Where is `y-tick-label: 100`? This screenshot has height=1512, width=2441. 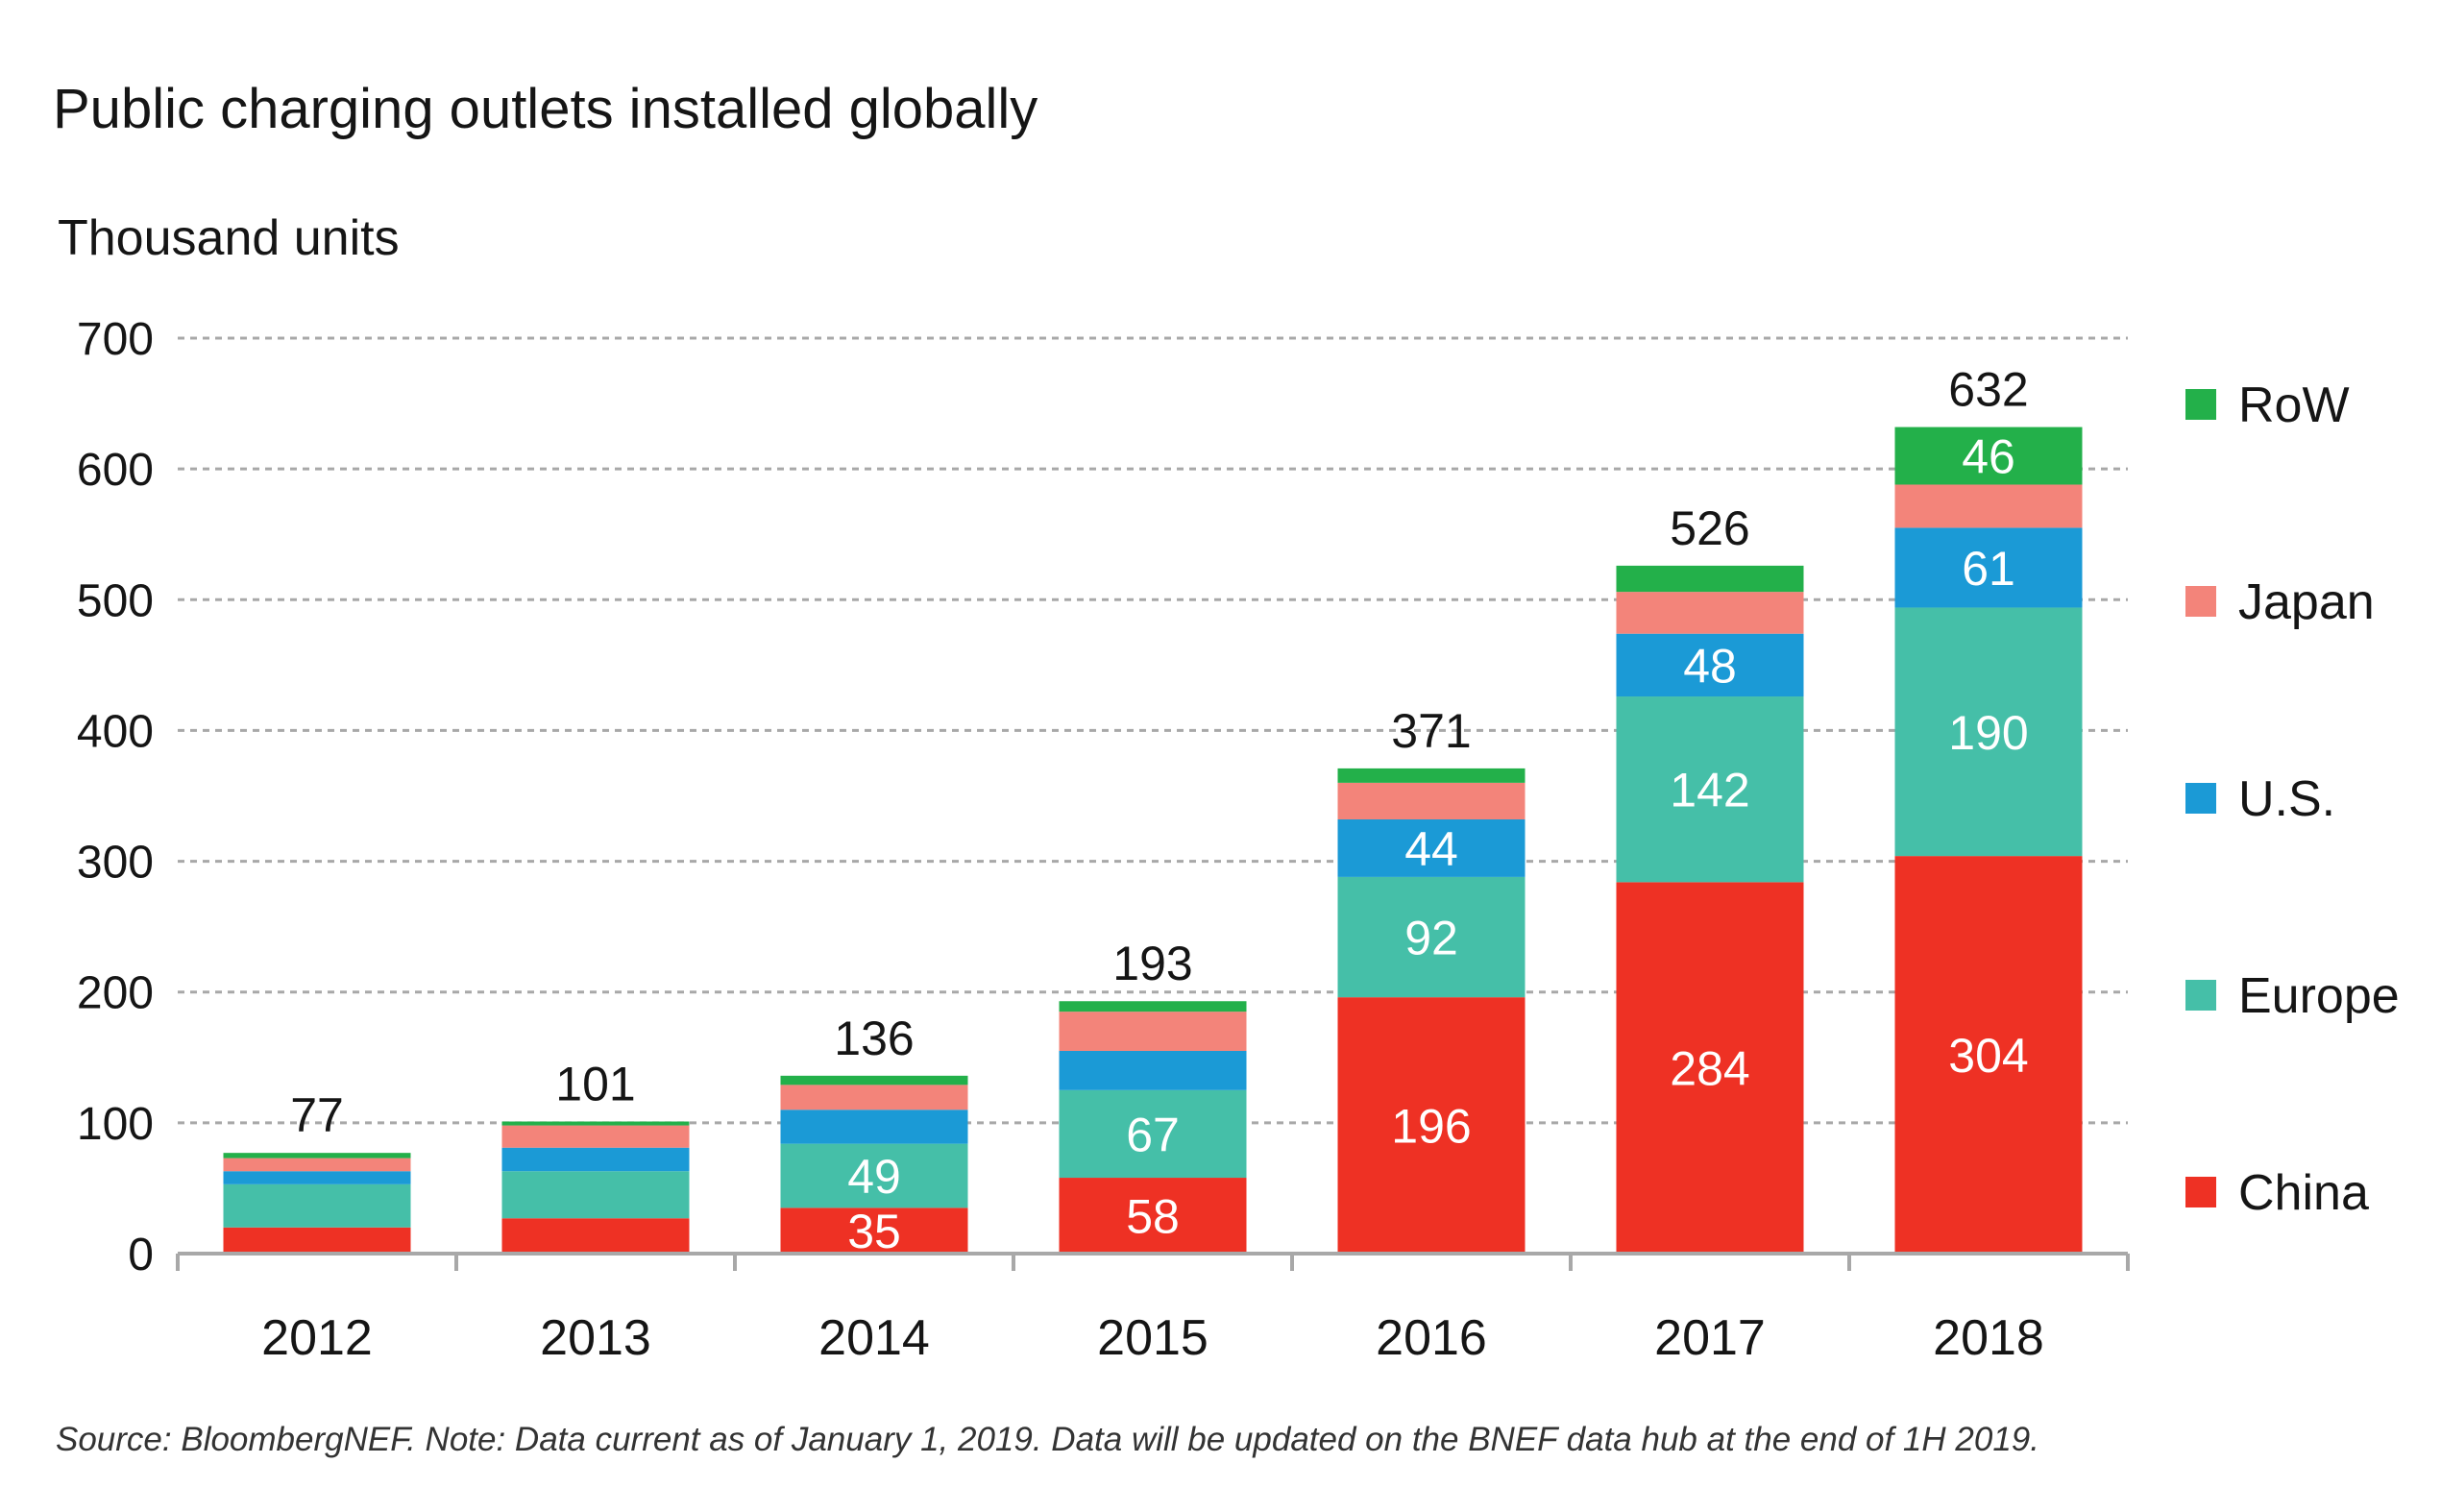
y-tick-label: 100 is located at coordinates (115, 1124).